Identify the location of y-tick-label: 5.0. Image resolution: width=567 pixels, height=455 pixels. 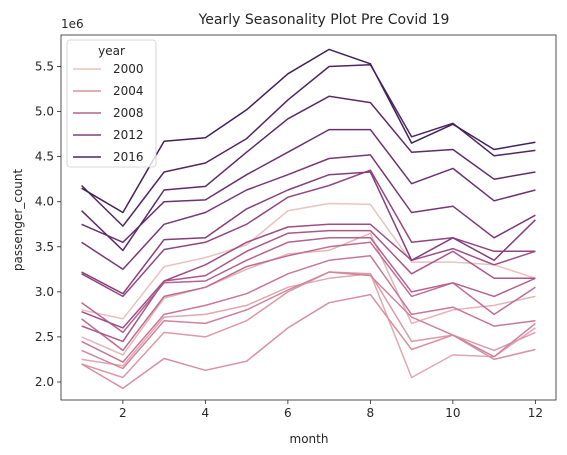
(44, 112).